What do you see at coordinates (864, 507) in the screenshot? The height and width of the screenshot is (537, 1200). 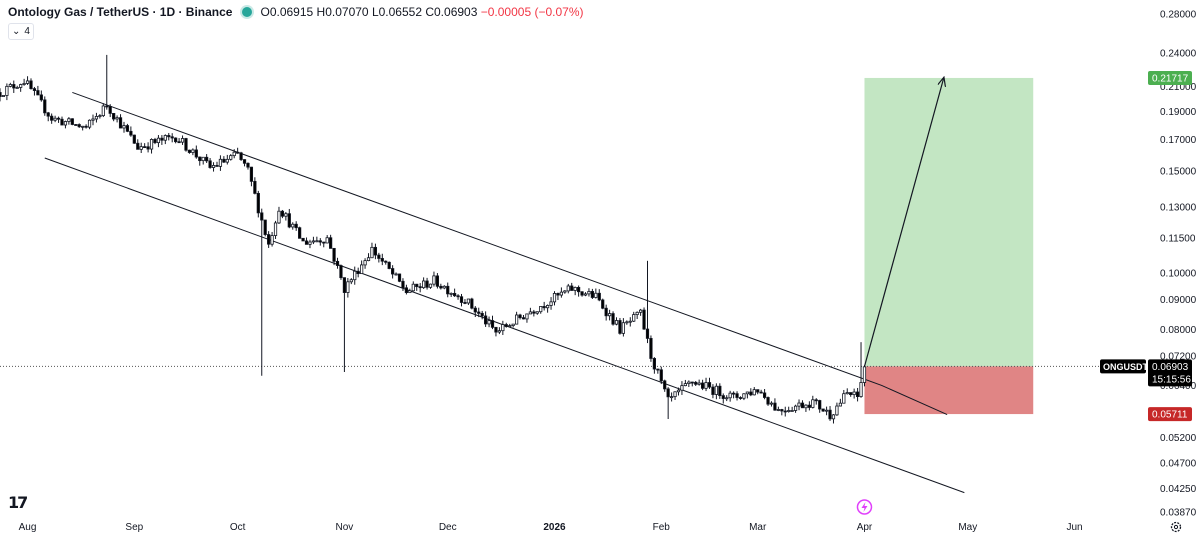 I see `lightning-bolt-icon` at bounding box center [864, 507].